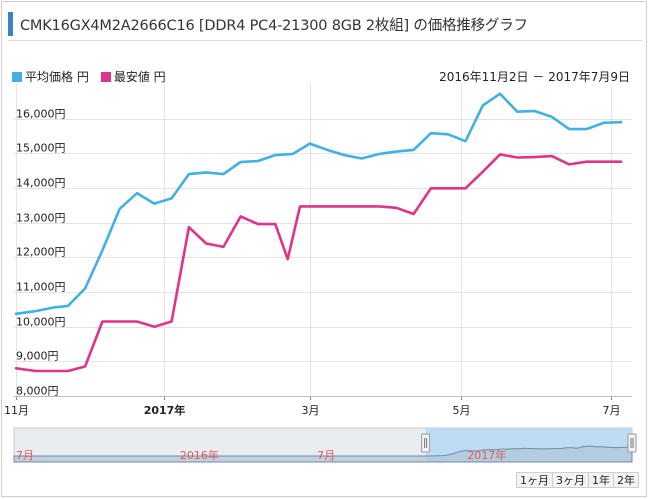 This screenshot has height=499, width=649. What do you see at coordinates (41, 183) in the screenshot?
I see `y-tick-label: 14,000円` at bounding box center [41, 183].